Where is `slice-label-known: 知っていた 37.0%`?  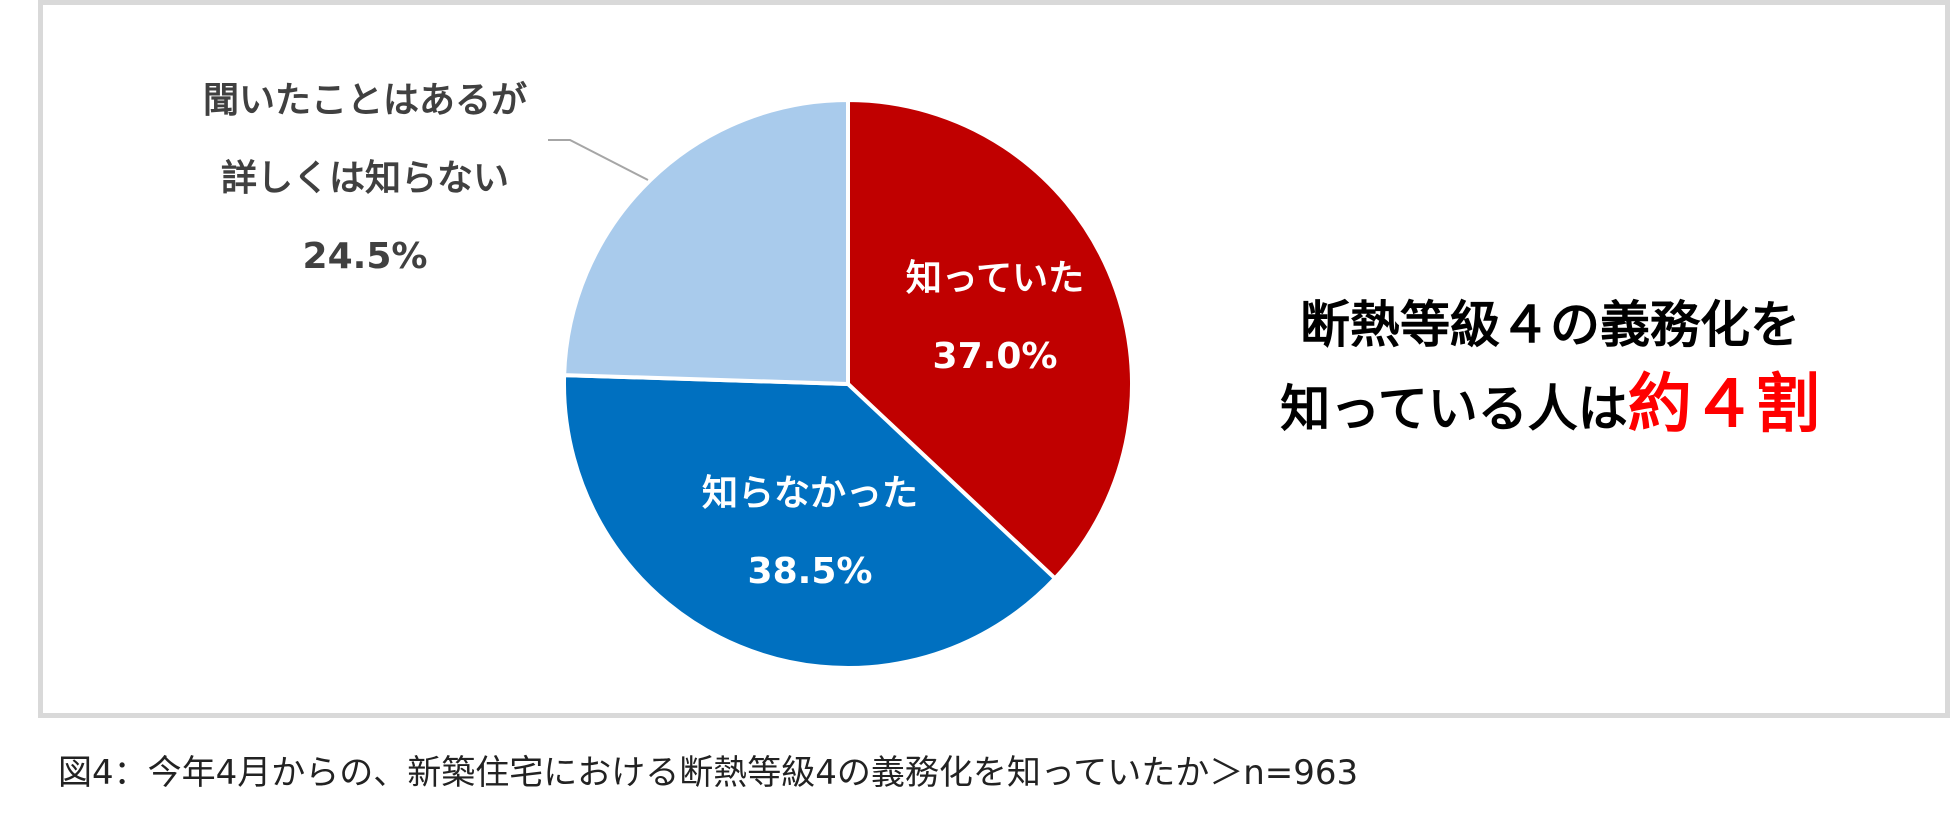 slice-label-known: 知っていた 37.0% is located at coordinates (995, 318).